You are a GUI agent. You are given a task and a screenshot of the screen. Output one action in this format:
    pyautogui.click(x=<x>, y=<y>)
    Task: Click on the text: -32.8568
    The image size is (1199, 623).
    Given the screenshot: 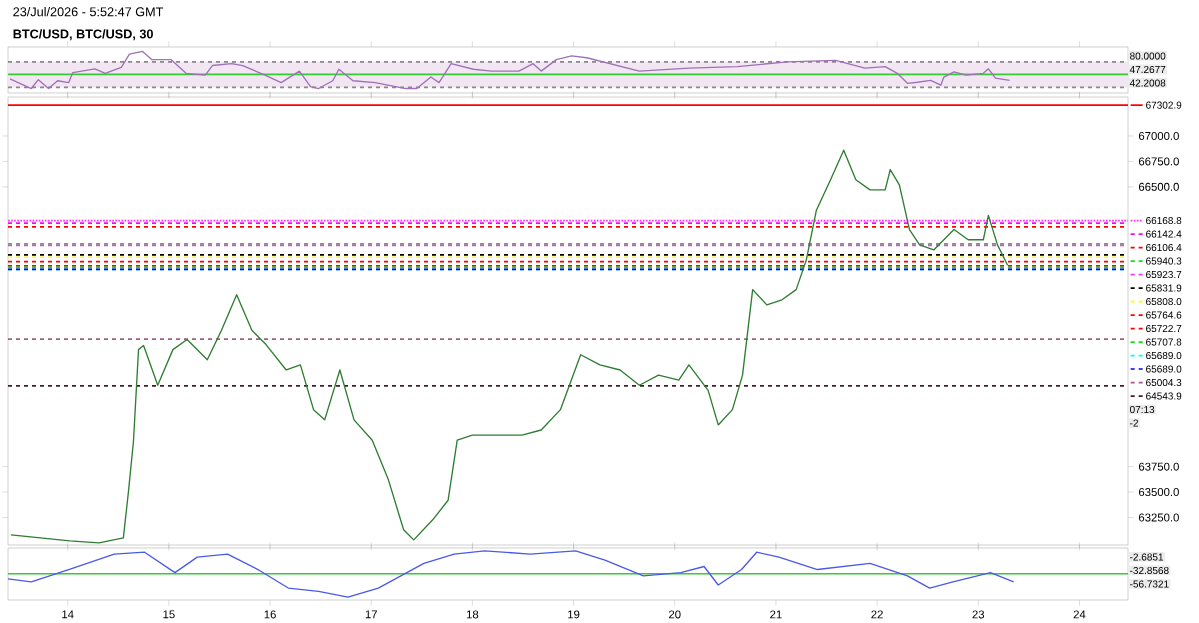 What is the action you would take?
    pyautogui.click(x=1149, y=570)
    